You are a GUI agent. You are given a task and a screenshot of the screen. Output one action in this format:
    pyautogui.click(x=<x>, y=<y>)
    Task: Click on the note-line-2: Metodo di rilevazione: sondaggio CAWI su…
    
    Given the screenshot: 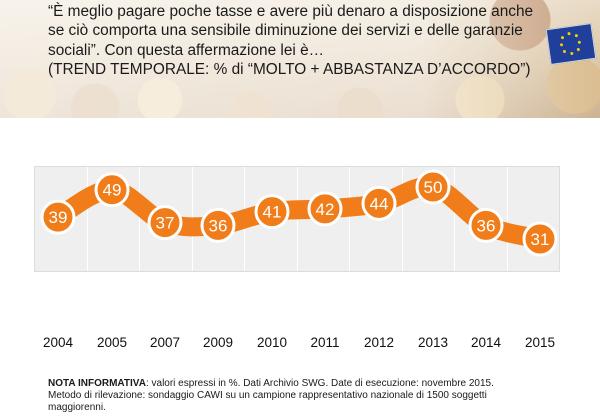 What is the action you would take?
    pyautogui.click(x=267, y=395)
    